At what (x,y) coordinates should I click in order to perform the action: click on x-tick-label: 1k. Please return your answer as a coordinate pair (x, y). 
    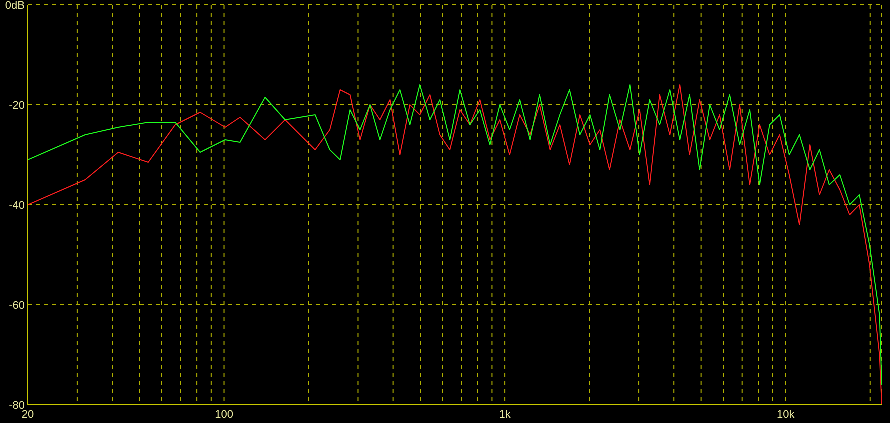
    Looking at the image, I should click on (505, 414).